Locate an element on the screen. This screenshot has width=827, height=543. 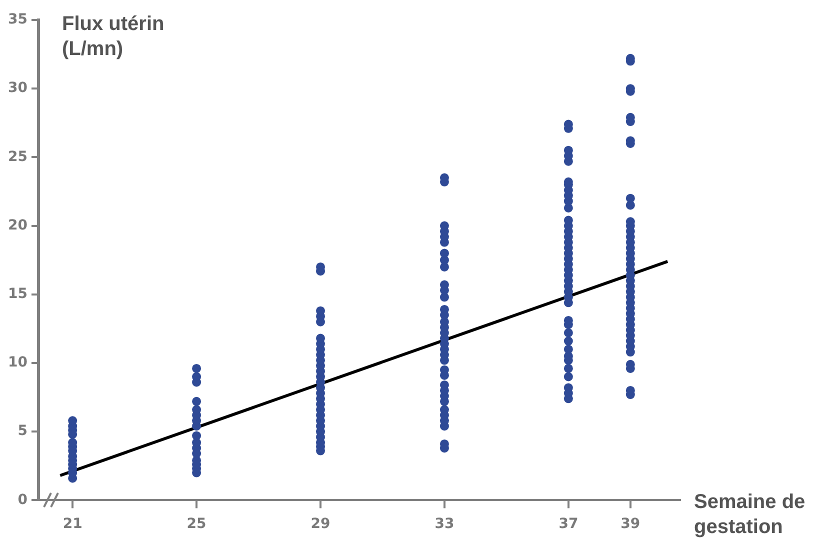
y-axis-title: Flux utérin (L/mn) is located at coordinates (114, 37).